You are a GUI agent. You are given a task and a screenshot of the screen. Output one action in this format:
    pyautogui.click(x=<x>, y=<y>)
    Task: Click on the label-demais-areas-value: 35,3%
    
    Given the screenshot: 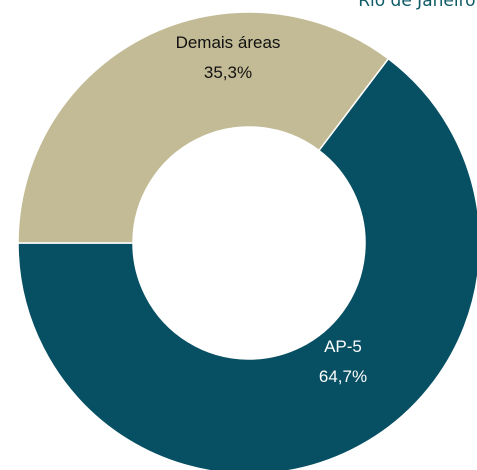 What is the action you would take?
    pyautogui.click(x=228, y=72)
    